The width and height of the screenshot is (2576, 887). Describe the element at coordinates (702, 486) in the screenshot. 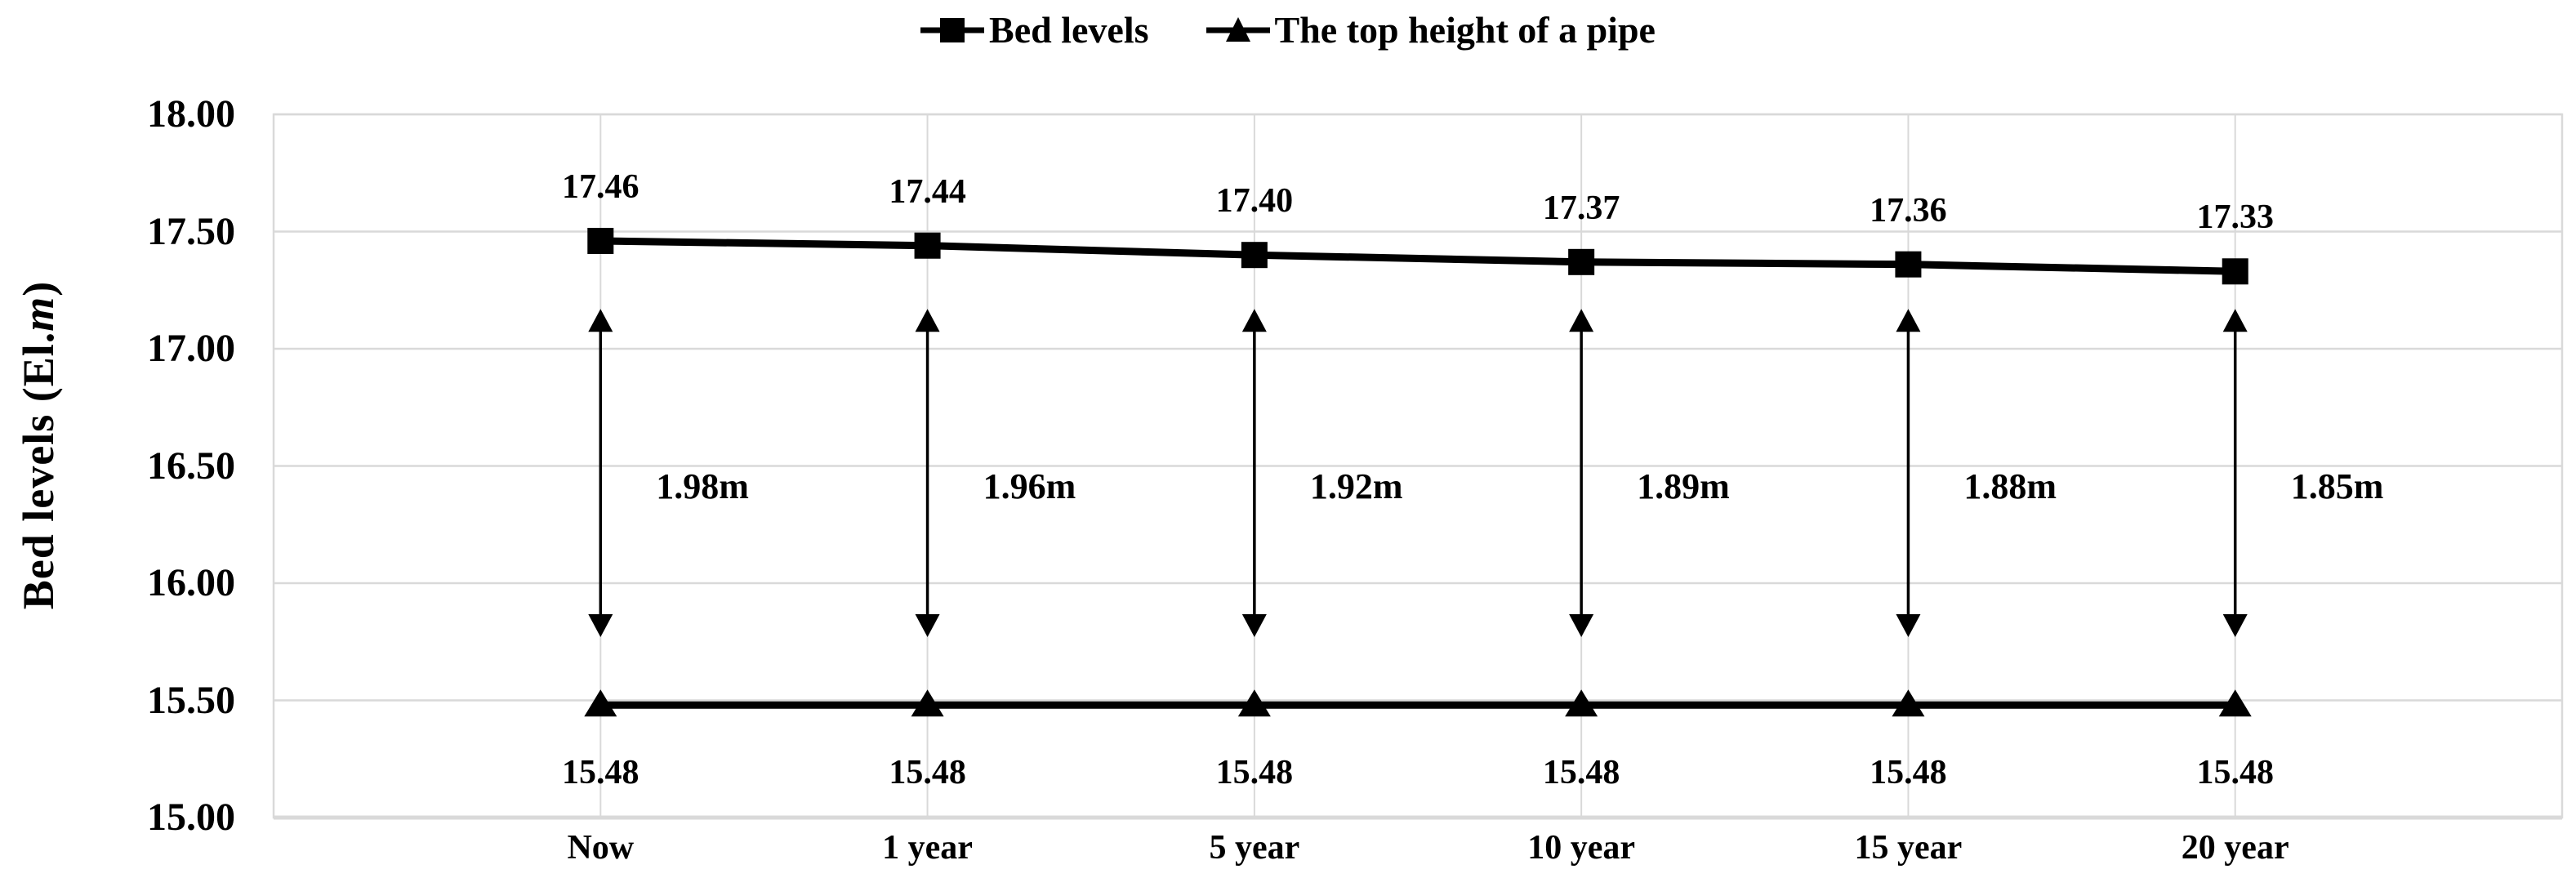

I see `gap-annotation-label: 1.98m` at that location.